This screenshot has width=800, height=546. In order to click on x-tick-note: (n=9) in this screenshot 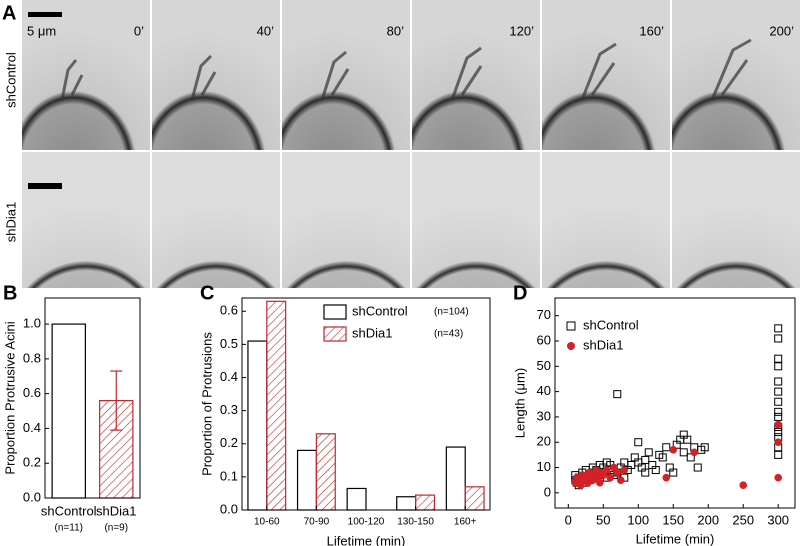, I will do `click(116, 528)`.